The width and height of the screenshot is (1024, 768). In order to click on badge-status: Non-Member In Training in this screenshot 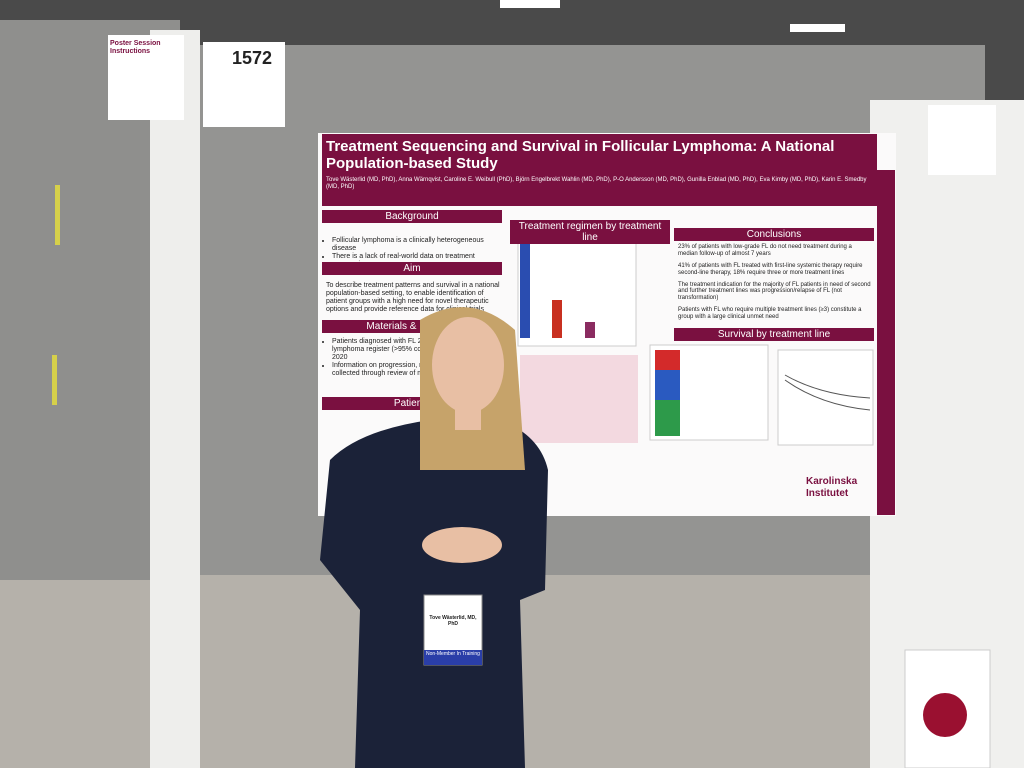, I will do `click(453, 654)`.